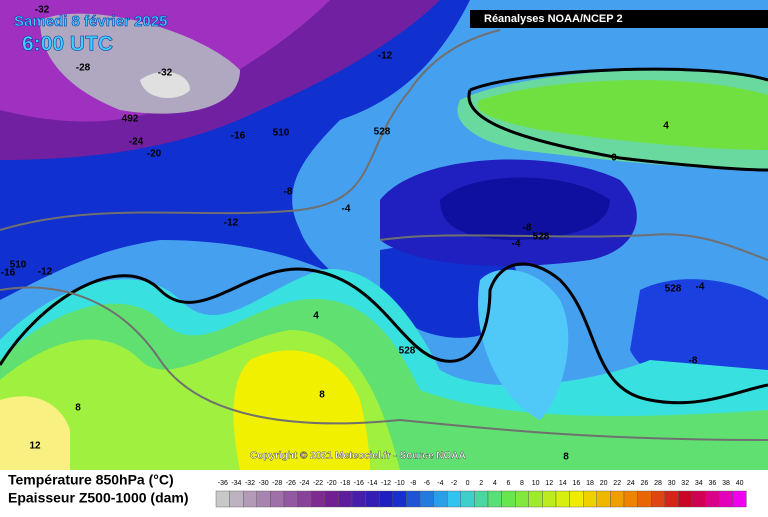 This screenshot has width=768, height=517. What do you see at coordinates (400, 483) in the screenshot?
I see `colorbar-tick-label: -10` at bounding box center [400, 483].